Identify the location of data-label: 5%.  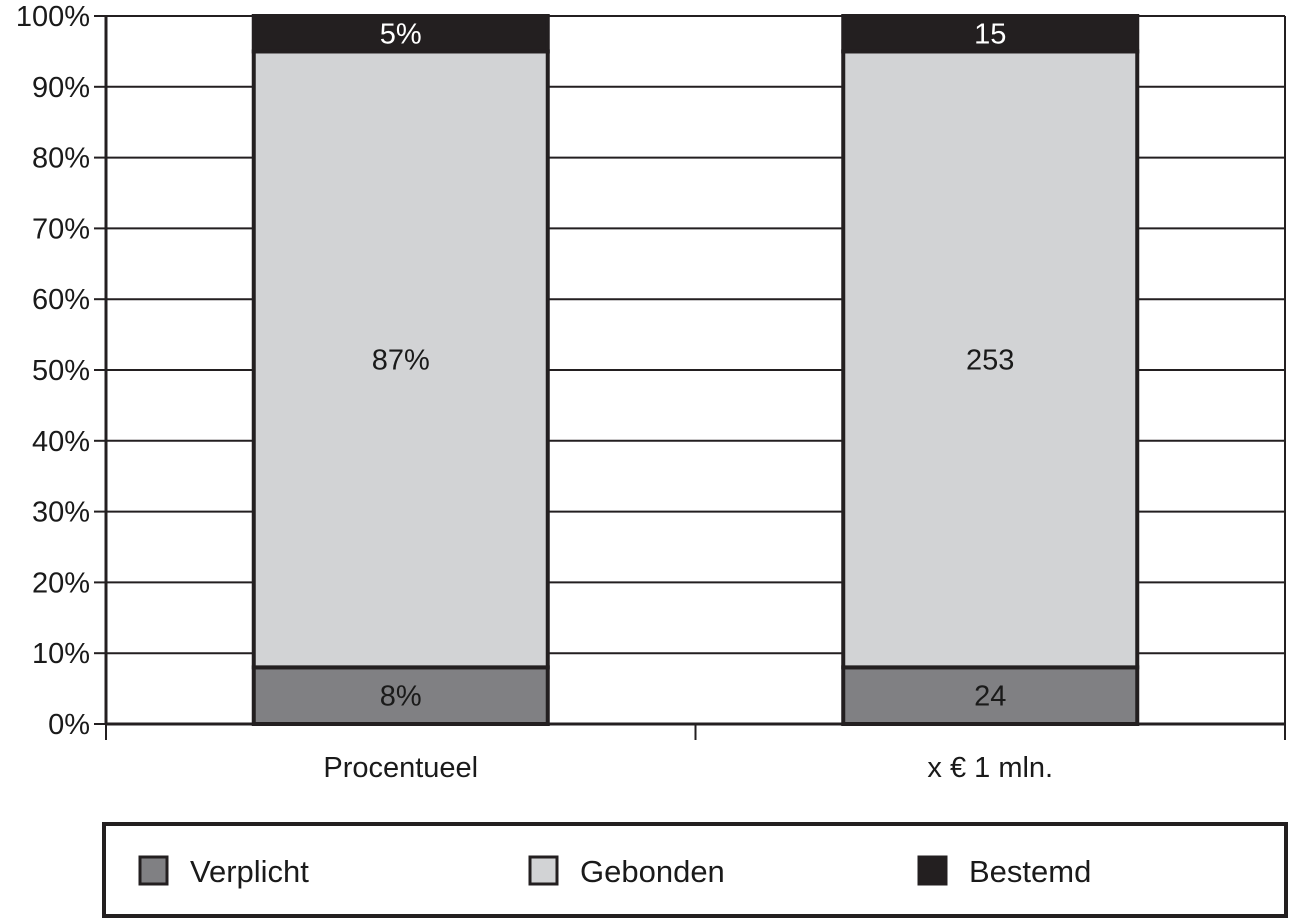
(401, 35).